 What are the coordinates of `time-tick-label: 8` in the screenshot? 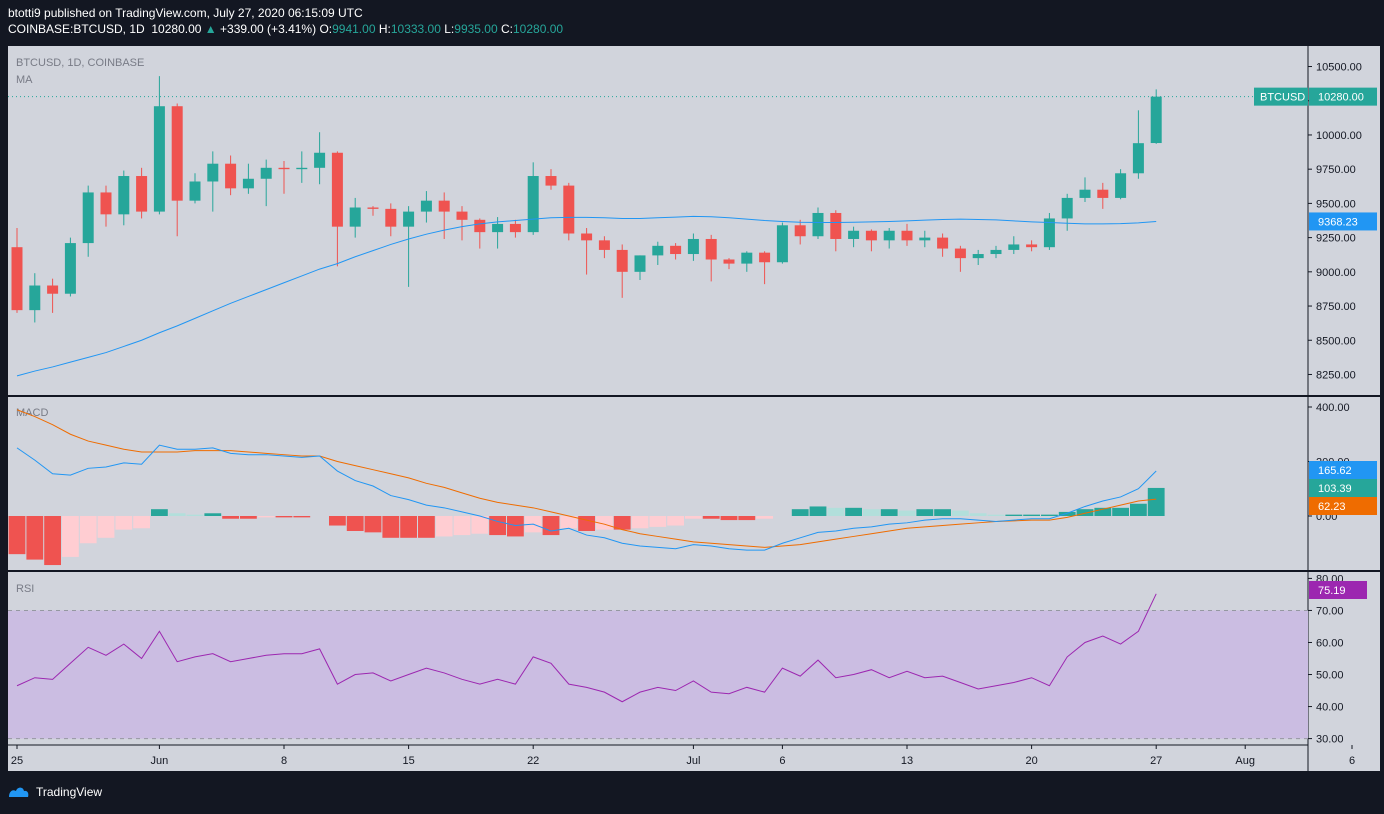 It's located at (284, 761).